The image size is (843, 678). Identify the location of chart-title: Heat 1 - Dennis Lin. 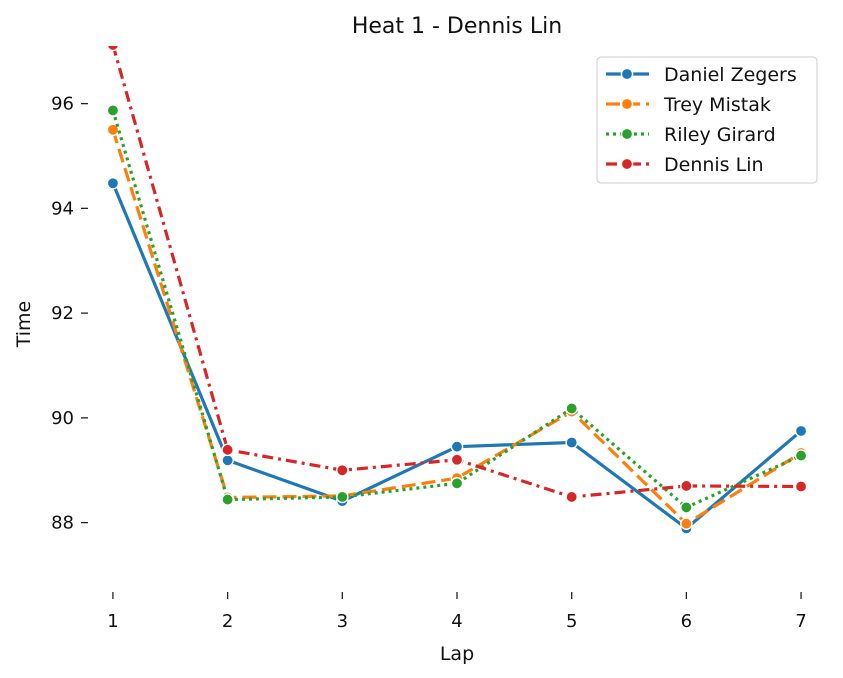
(457, 26).